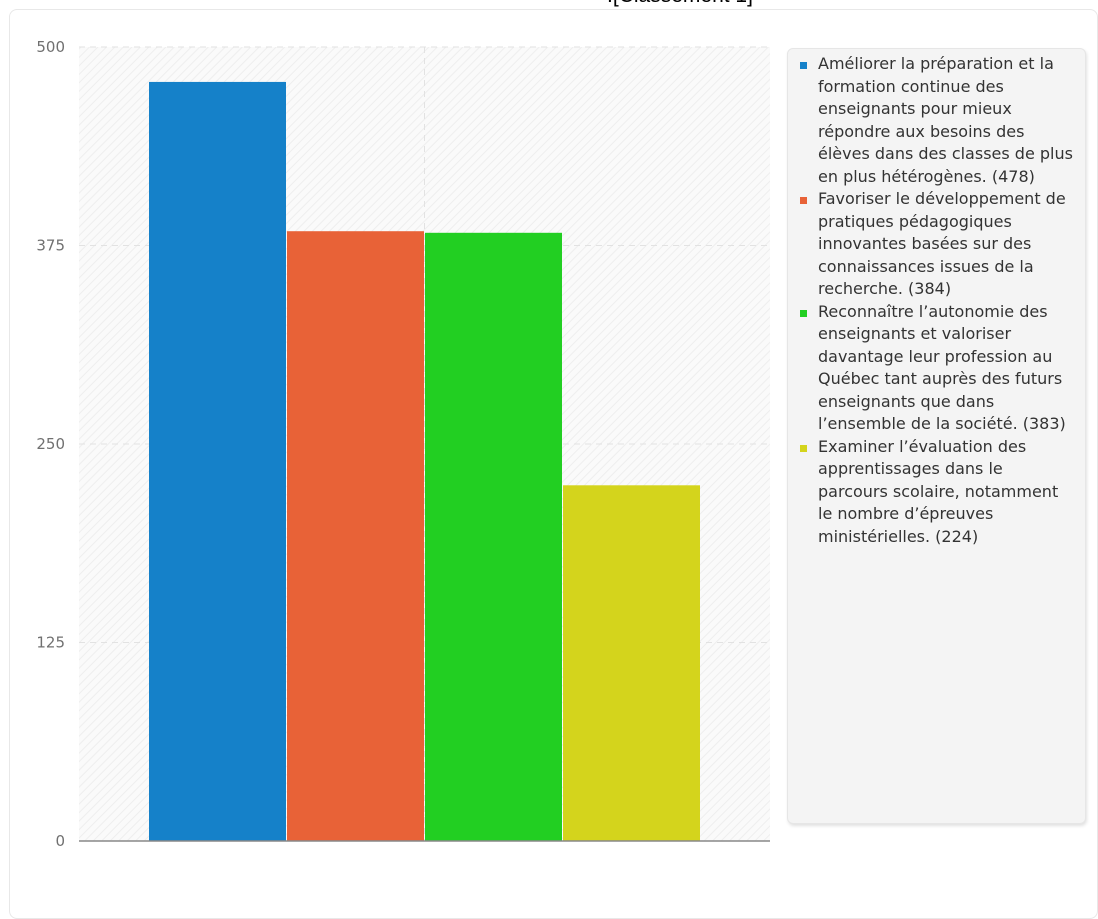 This screenshot has width=1098, height=919. Describe the element at coordinates (50, 47) in the screenshot. I see `y-tick-label: 500` at that location.